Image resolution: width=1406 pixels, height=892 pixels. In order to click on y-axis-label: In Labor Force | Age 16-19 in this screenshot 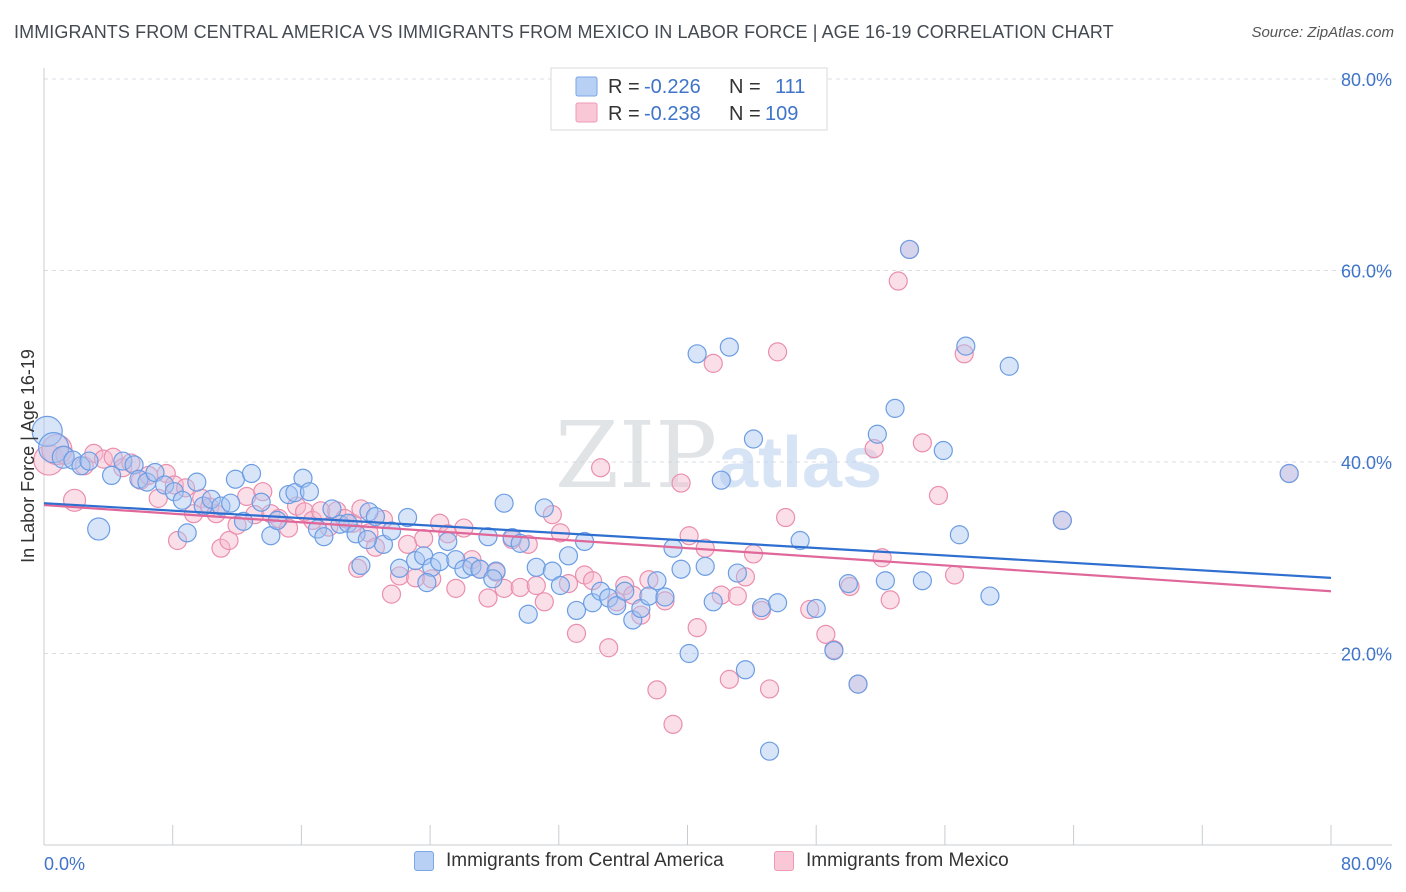, I will do `click(28, 456)`.